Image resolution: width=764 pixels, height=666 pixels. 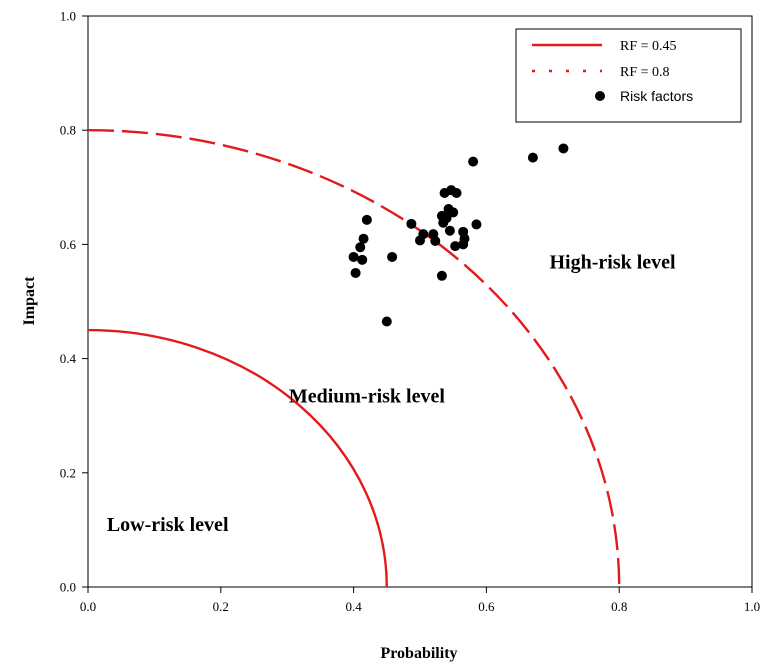 I want to click on y-tick-label: 1.0, so click(x=68, y=16).